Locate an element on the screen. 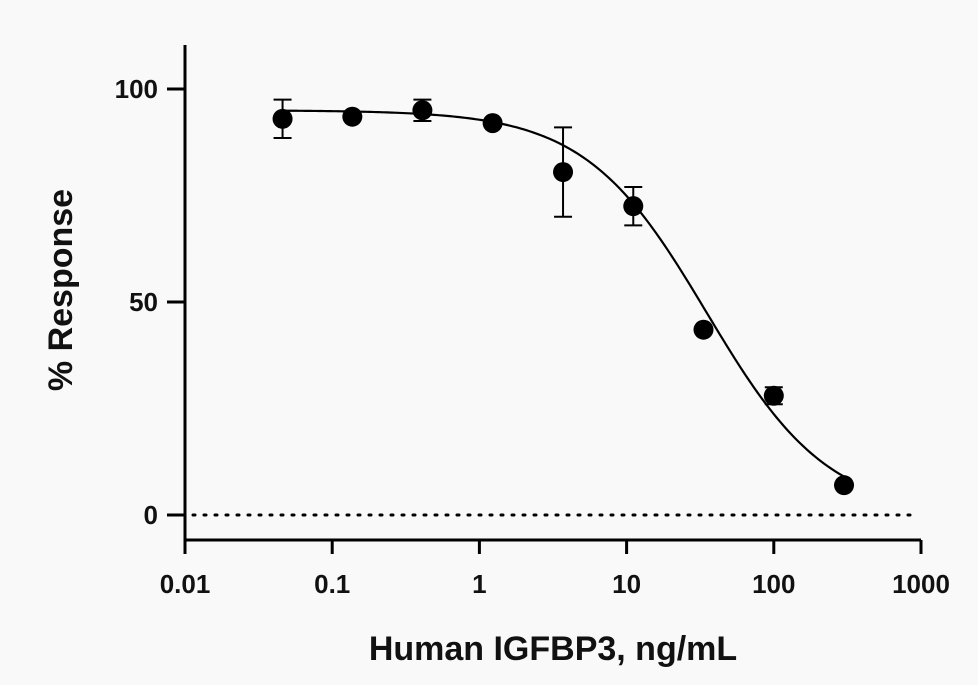 The height and width of the screenshot is (685, 978). x-tick-label: 100 is located at coordinates (773, 584).